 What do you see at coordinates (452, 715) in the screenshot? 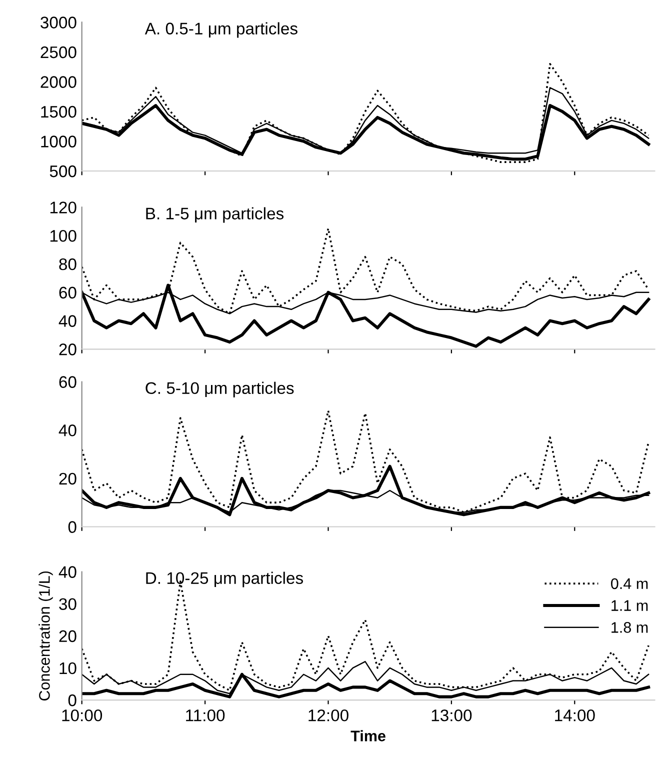
I see `x-tick-label: 13:00` at bounding box center [452, 715].